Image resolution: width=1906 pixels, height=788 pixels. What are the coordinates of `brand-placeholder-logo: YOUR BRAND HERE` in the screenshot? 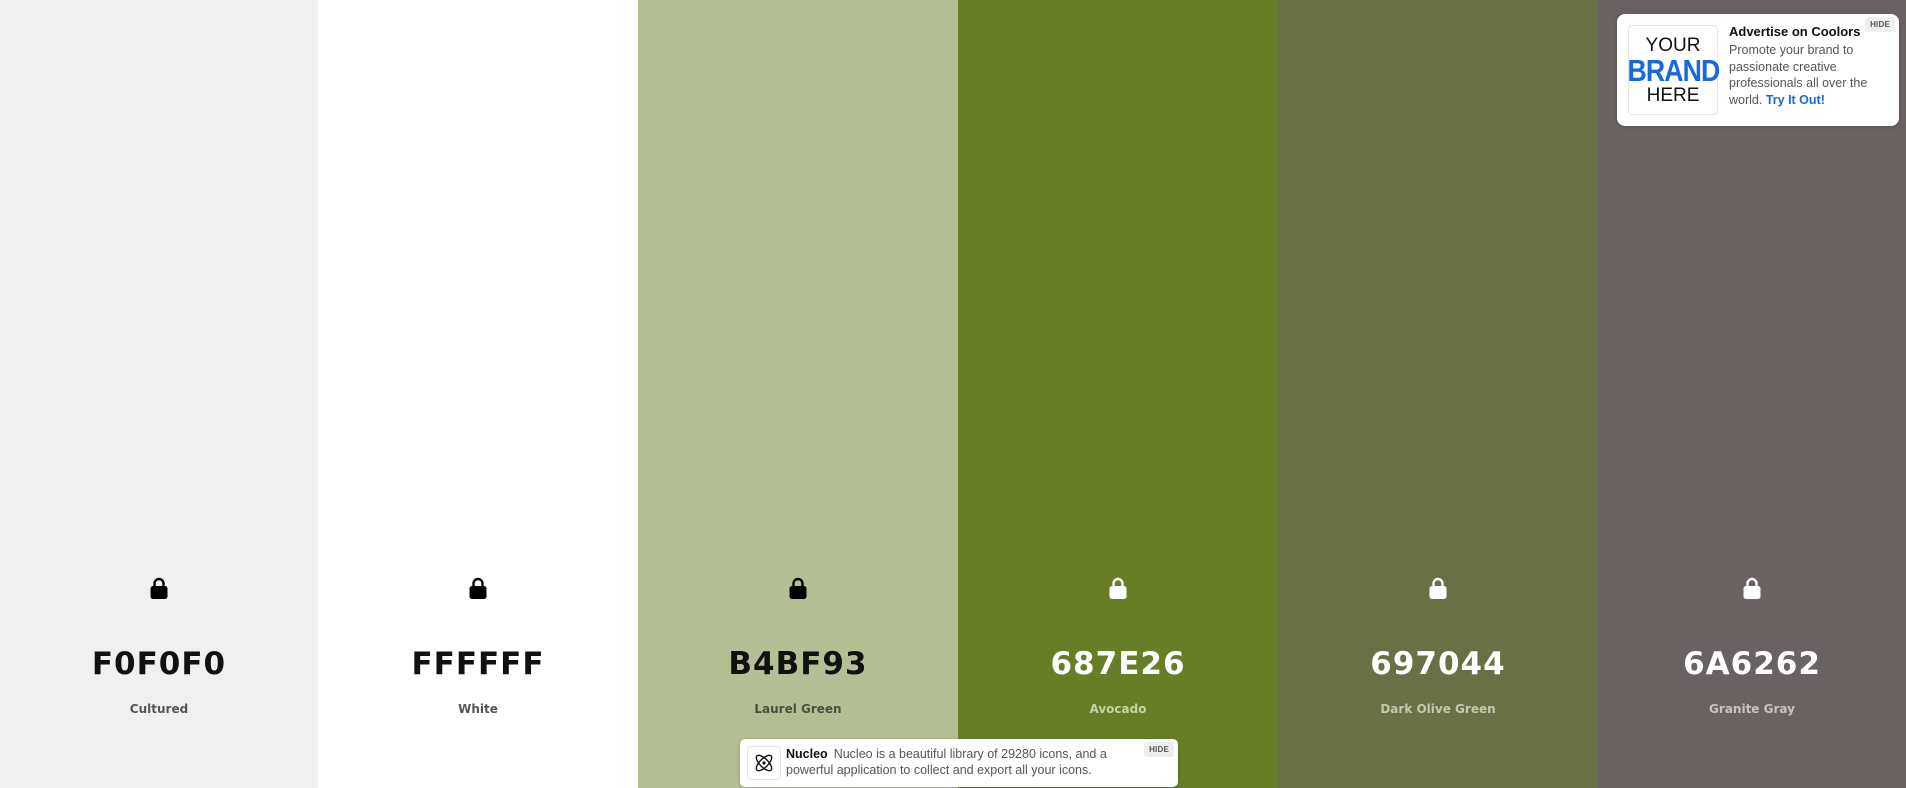 It's located at (1673, 70).